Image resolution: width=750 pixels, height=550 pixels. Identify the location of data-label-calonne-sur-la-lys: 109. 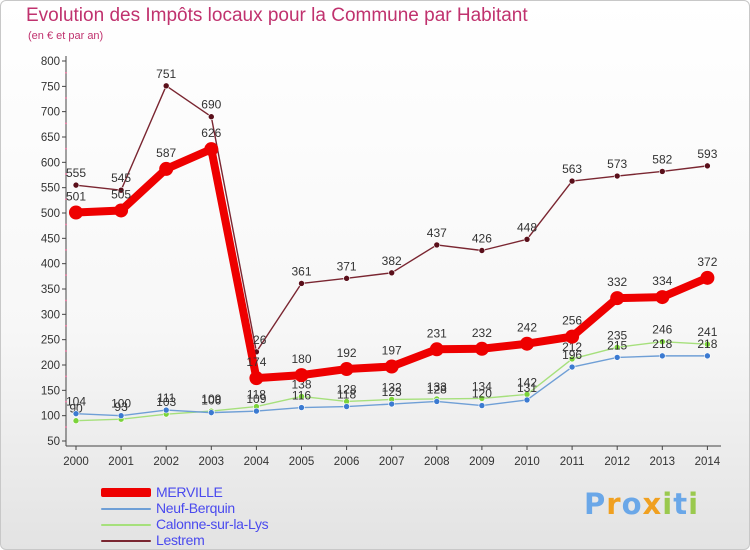
(211, 399).